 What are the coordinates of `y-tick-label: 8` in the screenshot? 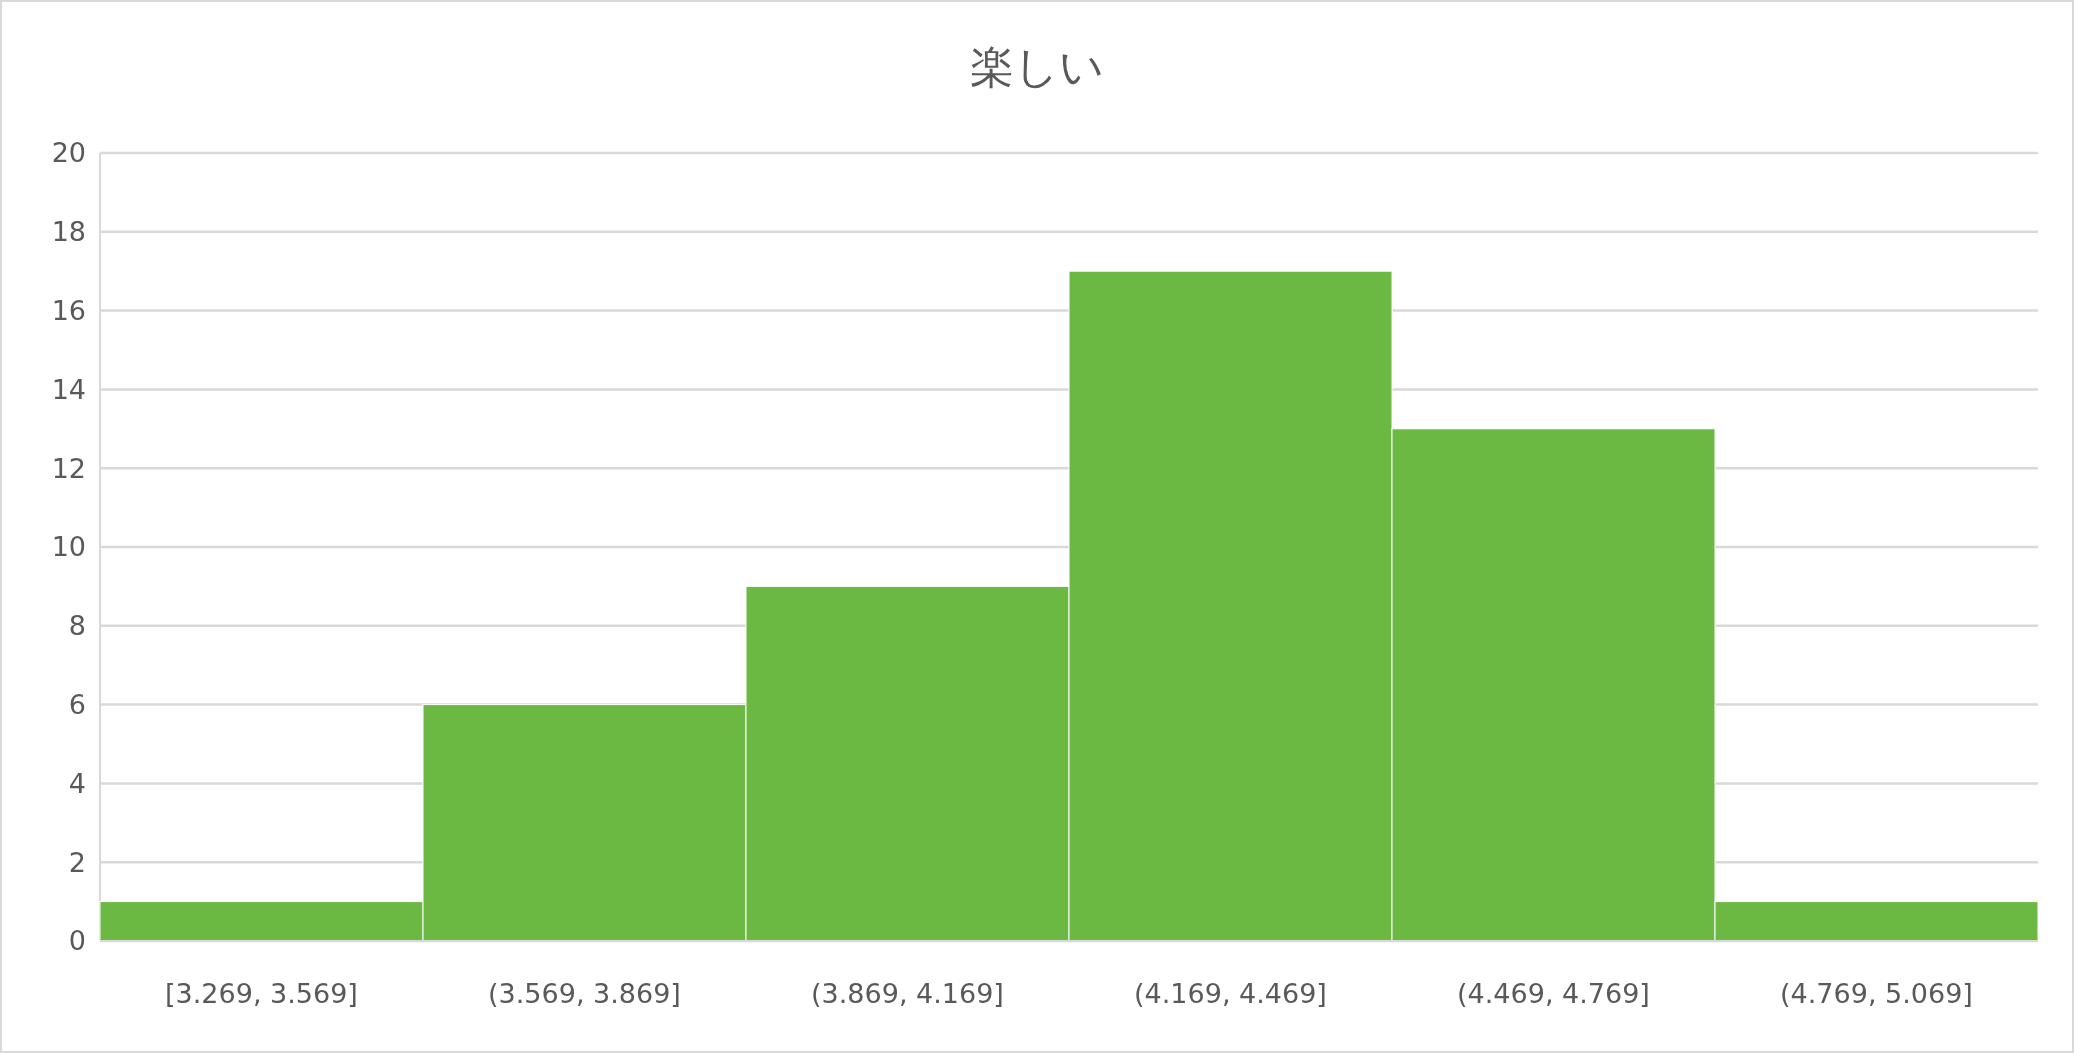 It's located at (77, 626).